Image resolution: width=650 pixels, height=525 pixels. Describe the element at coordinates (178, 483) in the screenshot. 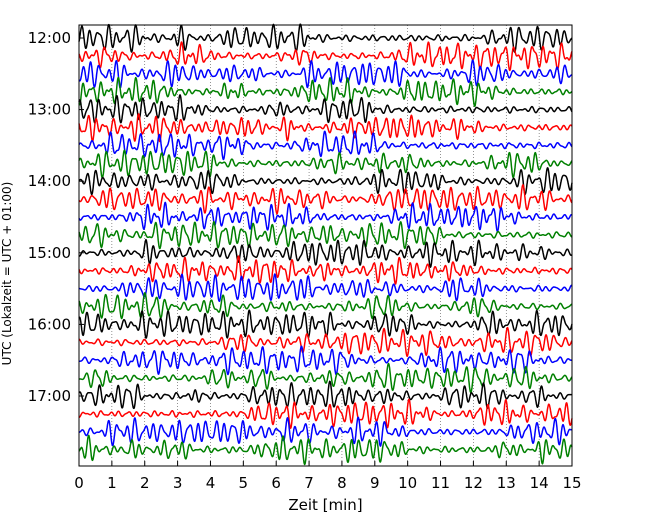

I see `x-tick-label: 3` at that location.